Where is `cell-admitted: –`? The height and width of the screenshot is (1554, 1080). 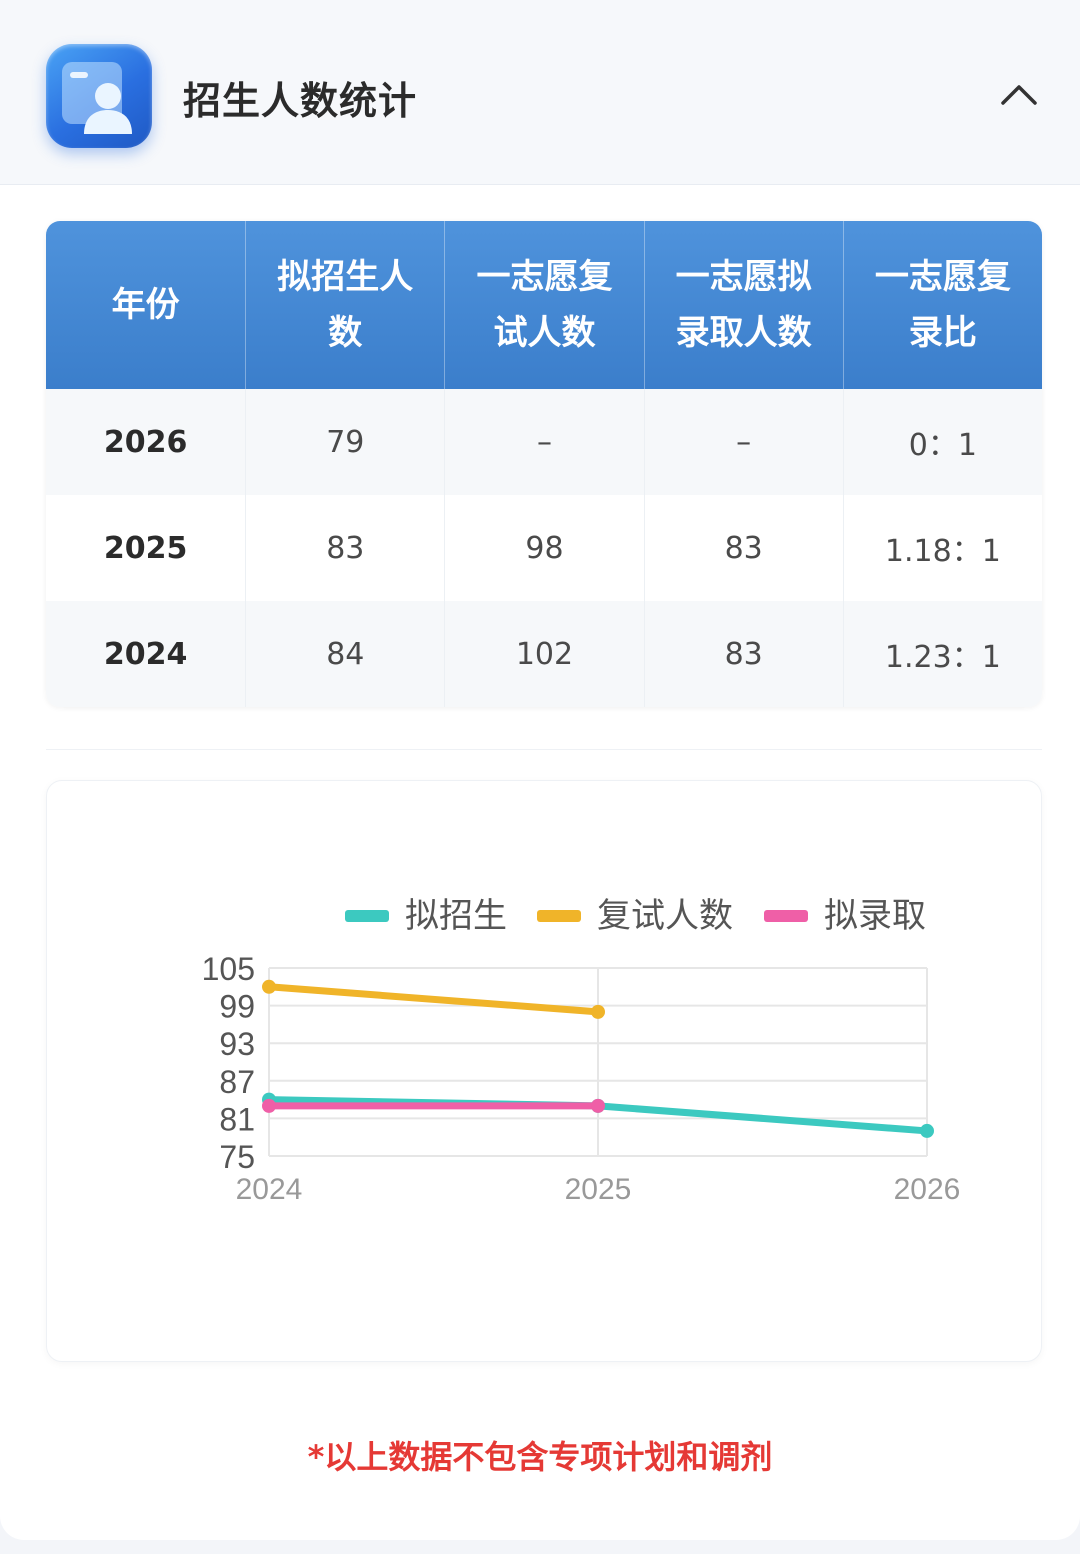
cell-admitted: – is located at coordinates (743, 442).